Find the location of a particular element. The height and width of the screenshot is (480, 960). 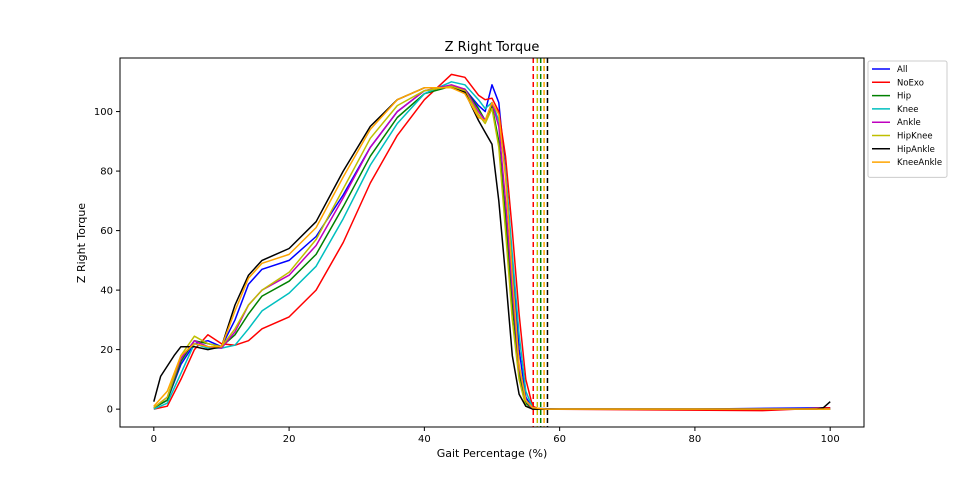

legend-label: HipKnee is located at coordinates (915, 137).